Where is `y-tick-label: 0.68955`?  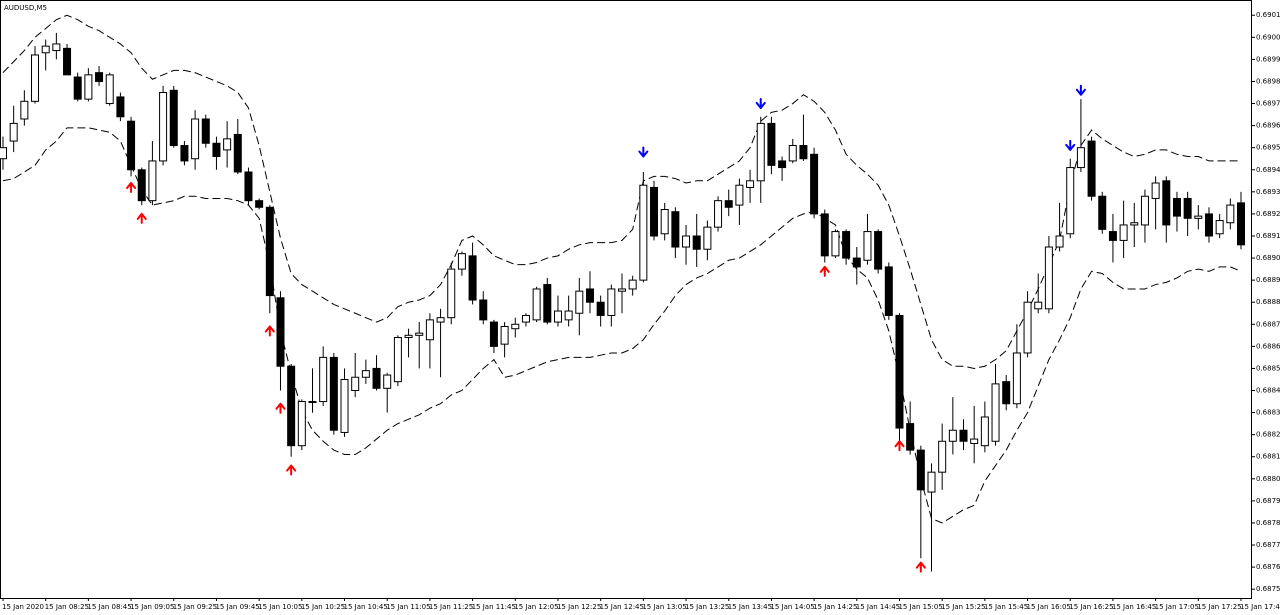 y-tick-label: 0.68955 is located at coordinates (1268, 148).